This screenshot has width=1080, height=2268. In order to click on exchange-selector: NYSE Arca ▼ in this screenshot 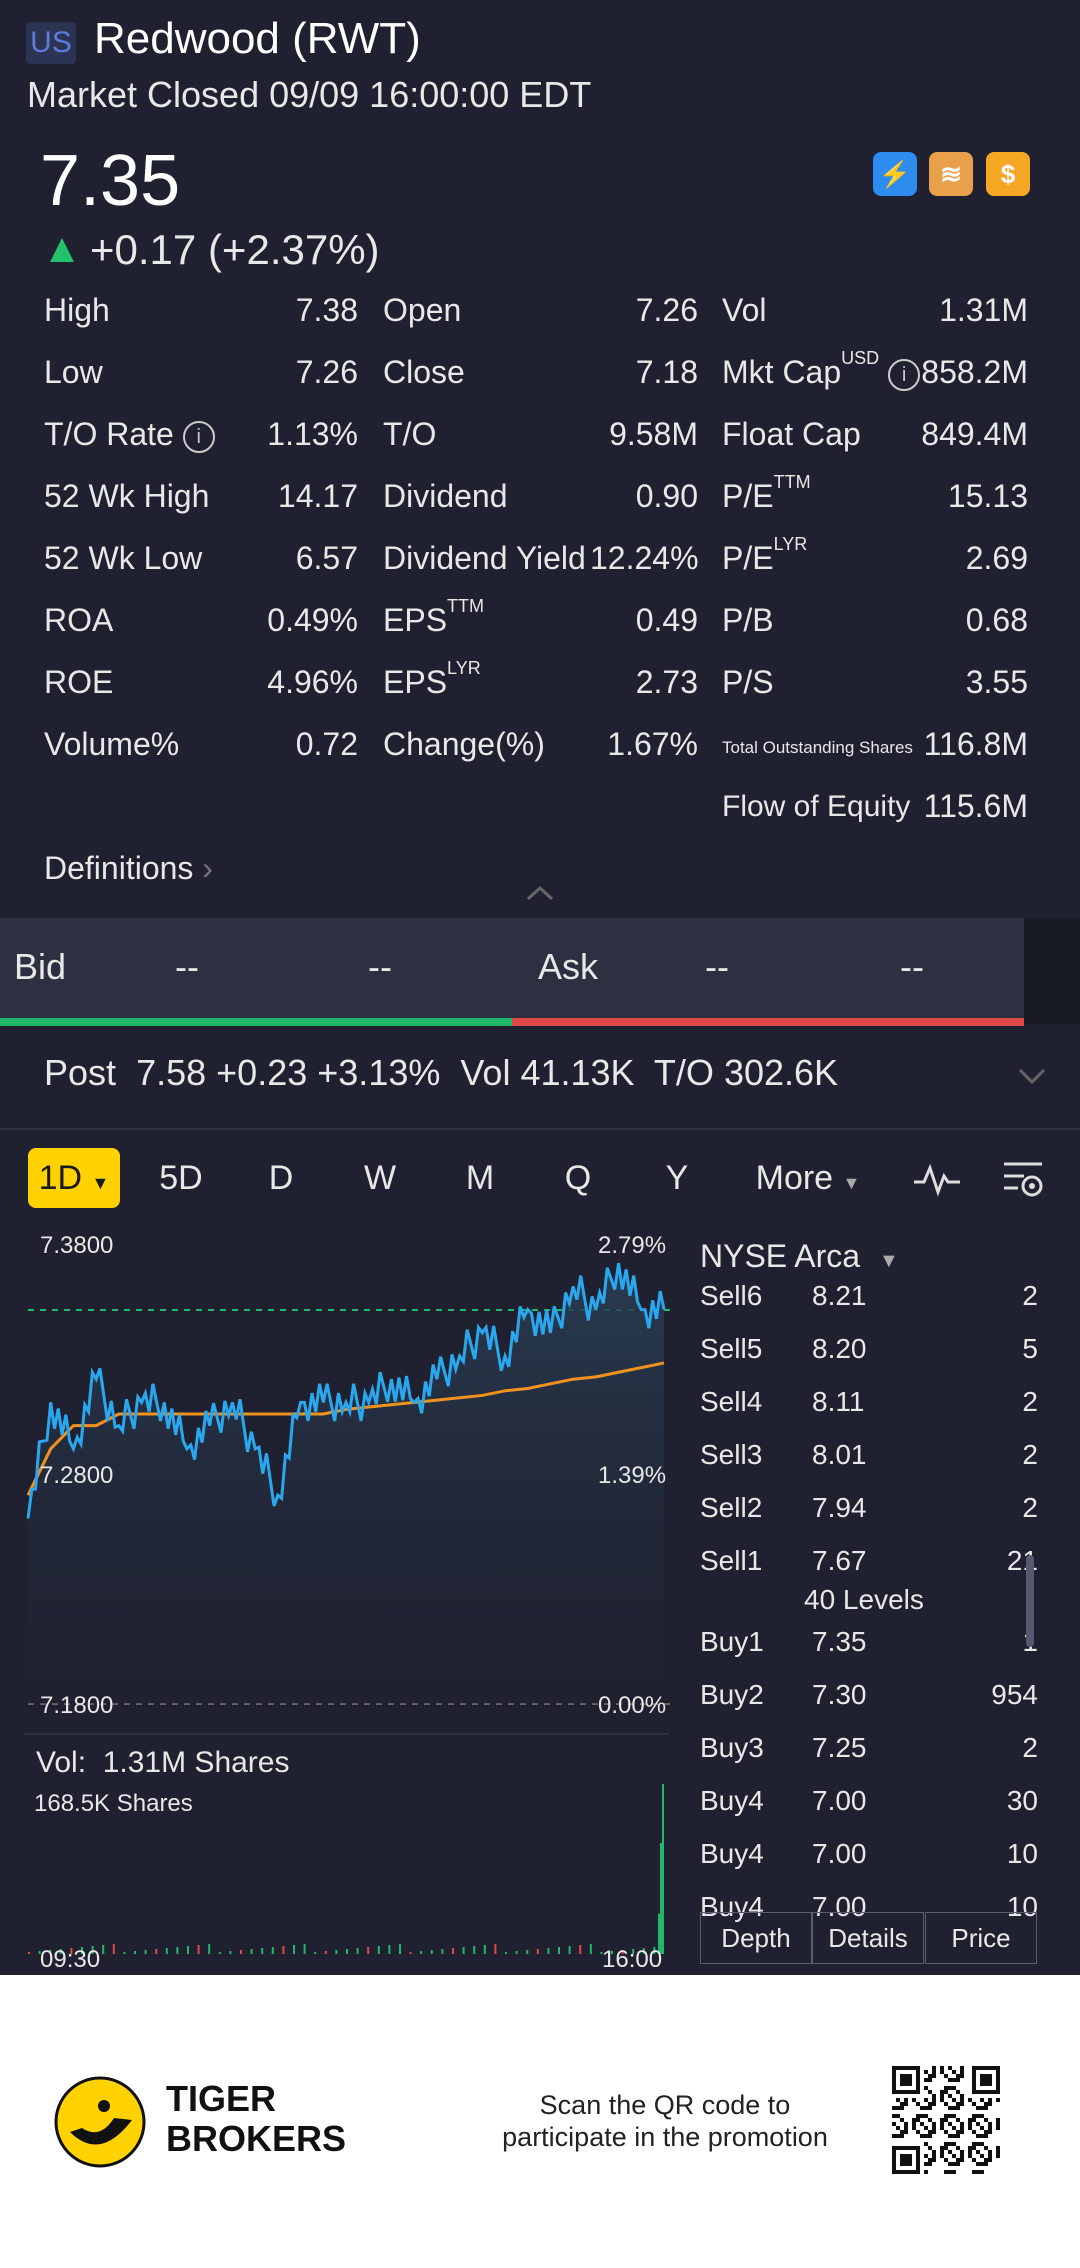, I will do `click(799, 1256)`.